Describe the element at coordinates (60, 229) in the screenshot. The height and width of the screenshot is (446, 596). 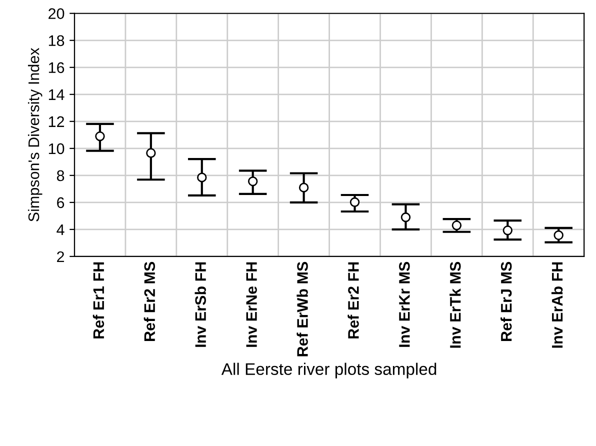
I see `y-tick-label: 4` at that location.